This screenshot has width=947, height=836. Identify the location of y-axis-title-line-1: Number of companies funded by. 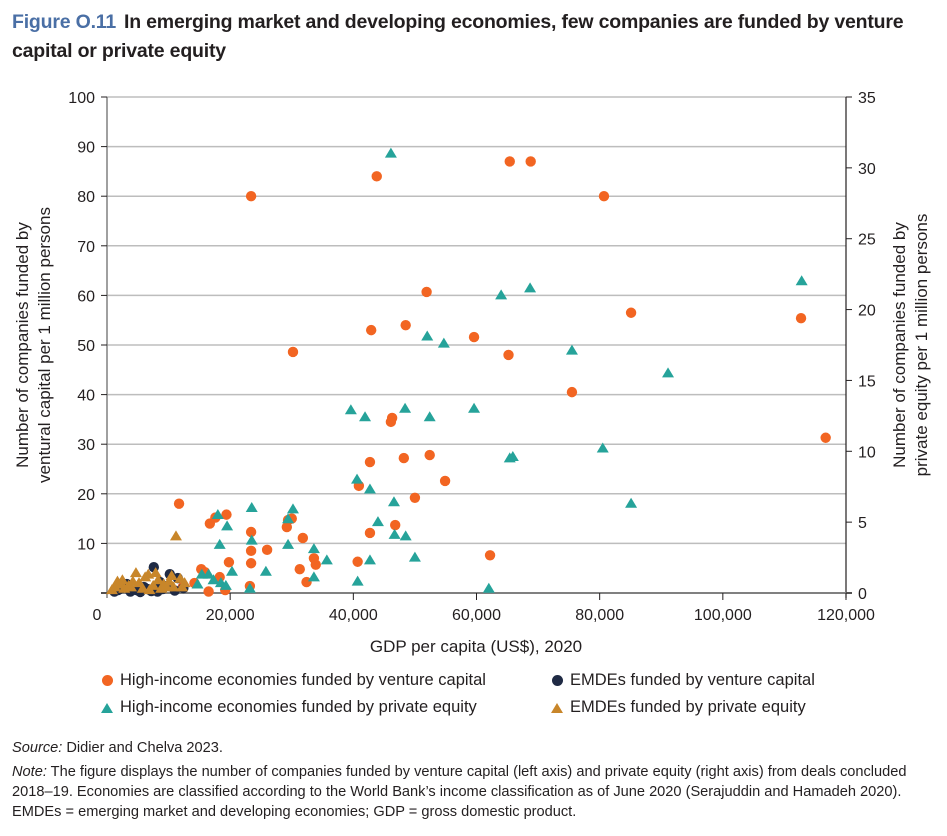
(22, 345).